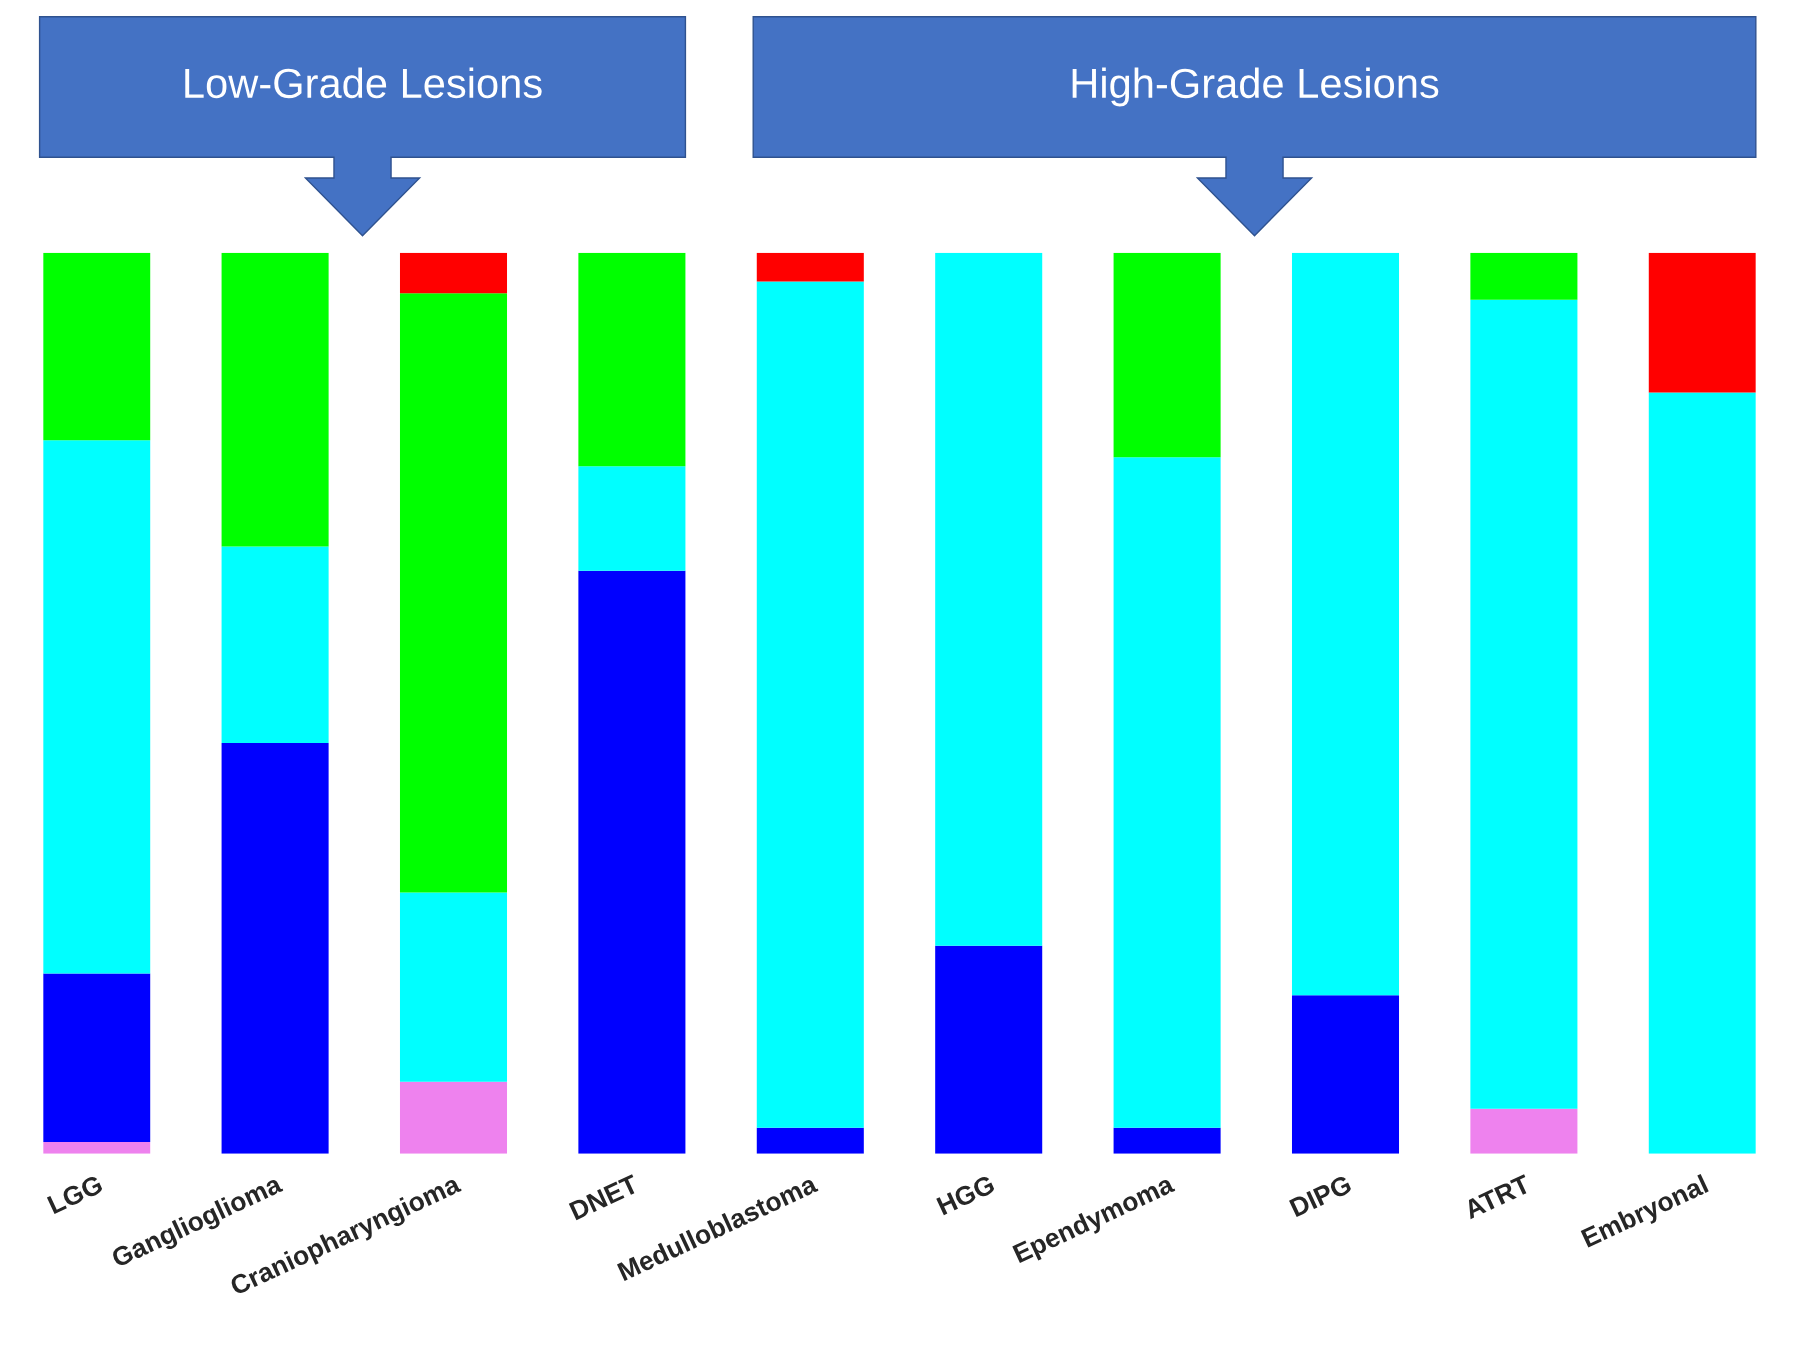  I want to click on x-tick-label: DIPG, so click(1320, 1196).